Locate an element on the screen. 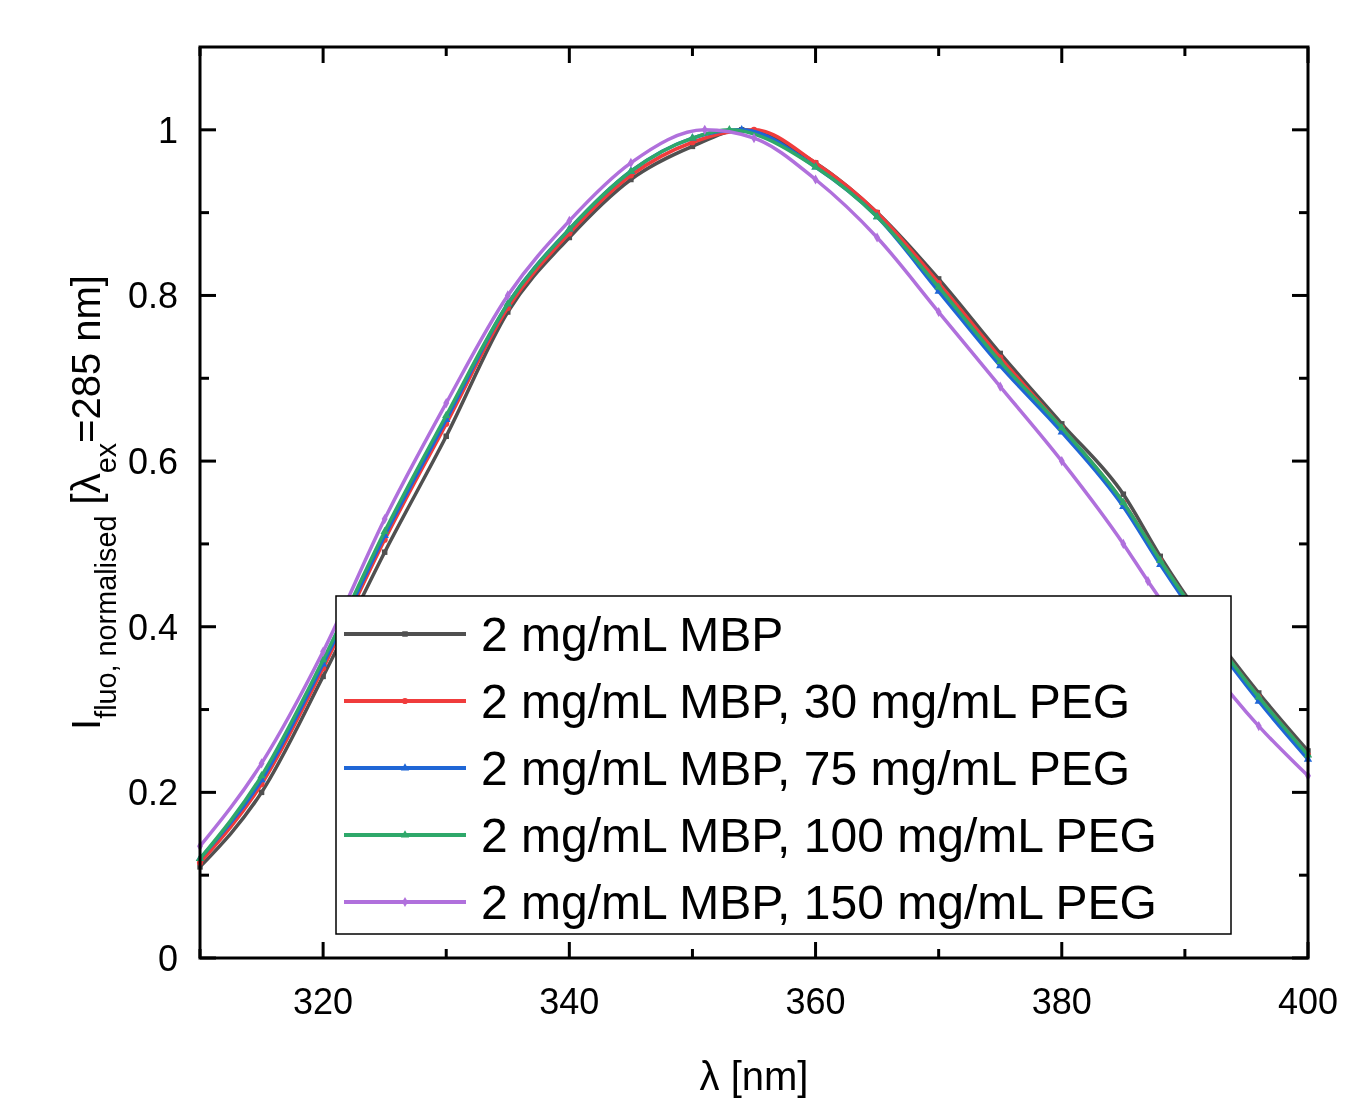 The width and height of the screenshot is (1357, 1107). legend-label: 2 mg/mL MBP, 150 mg/mL PEG is located at coordinates (819, 902).